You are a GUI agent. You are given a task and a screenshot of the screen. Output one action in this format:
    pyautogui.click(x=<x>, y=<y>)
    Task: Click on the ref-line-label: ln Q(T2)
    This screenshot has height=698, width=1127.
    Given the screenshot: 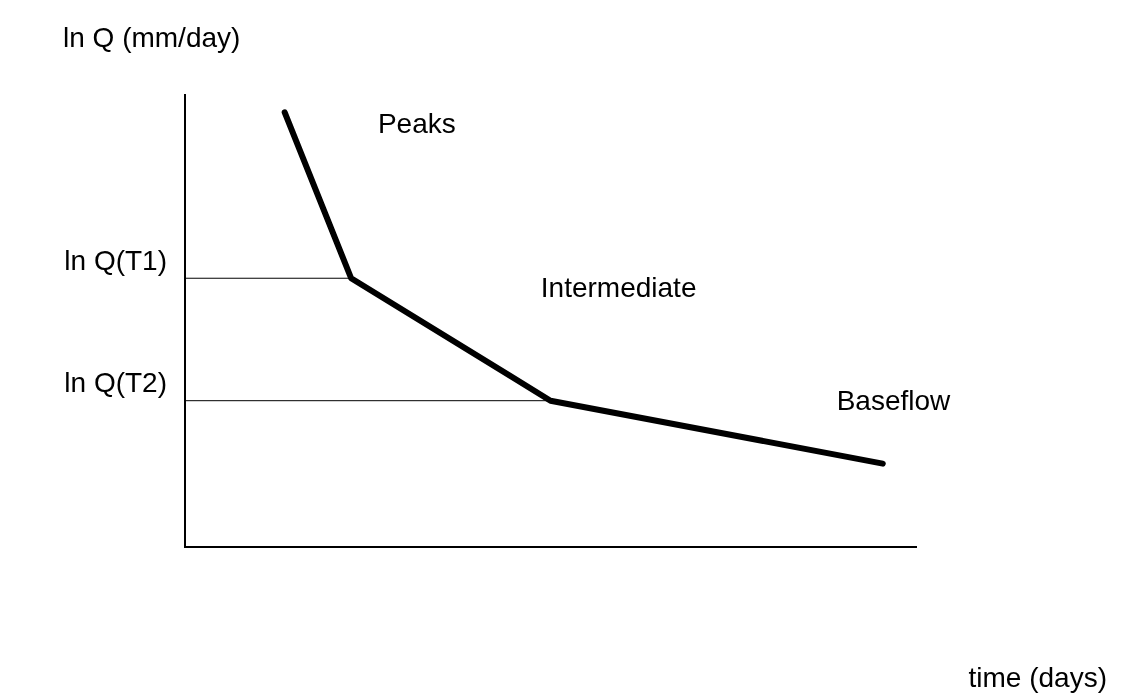 What is the action you would take?
    pyautogui.click(x=115, y=383)
    